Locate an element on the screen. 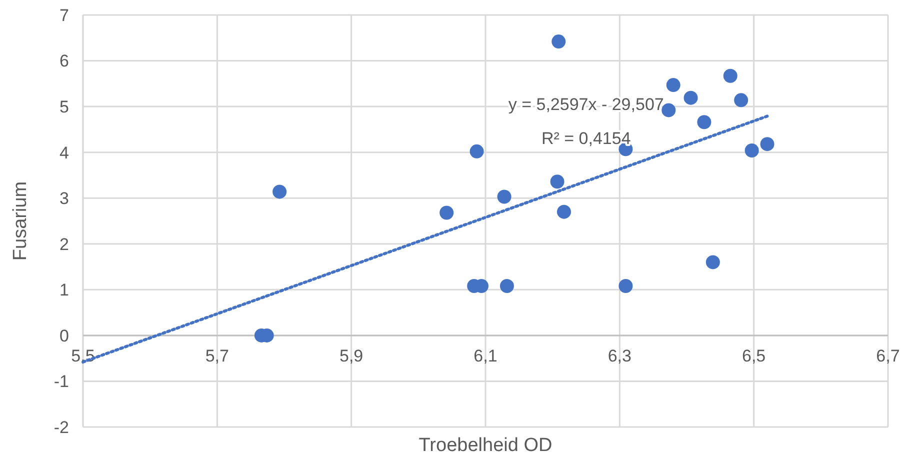  x-tick-label: 6,1 is located at coordinates (486, 356).